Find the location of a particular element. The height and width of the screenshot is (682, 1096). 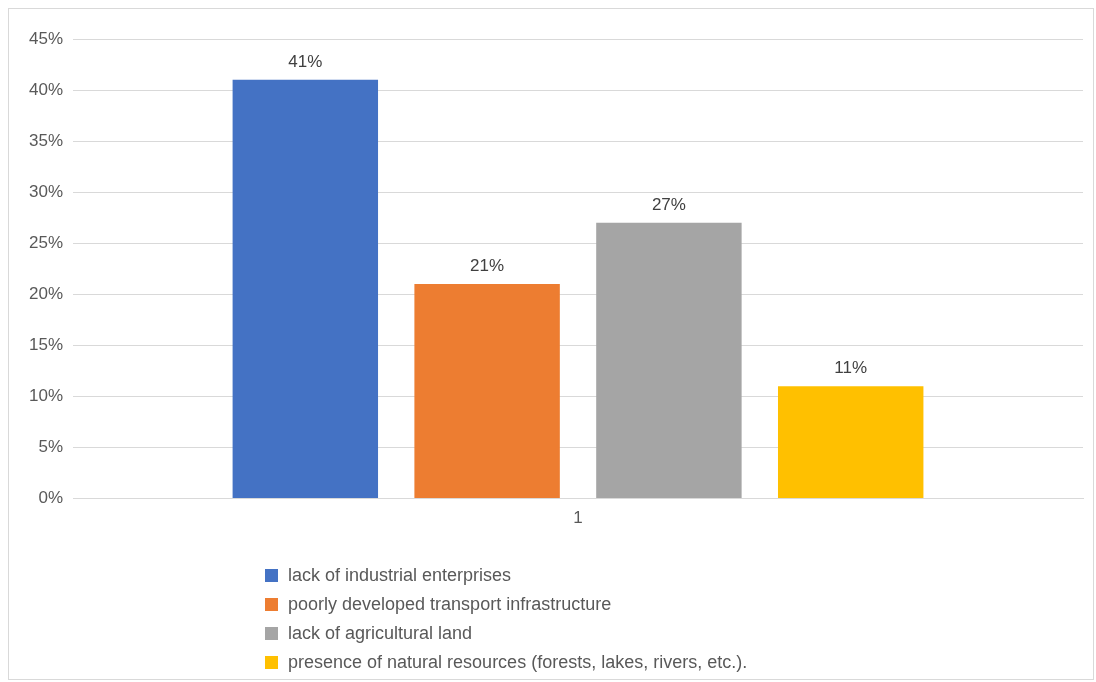

data-label: 11% is located at coordinates (851, 368).